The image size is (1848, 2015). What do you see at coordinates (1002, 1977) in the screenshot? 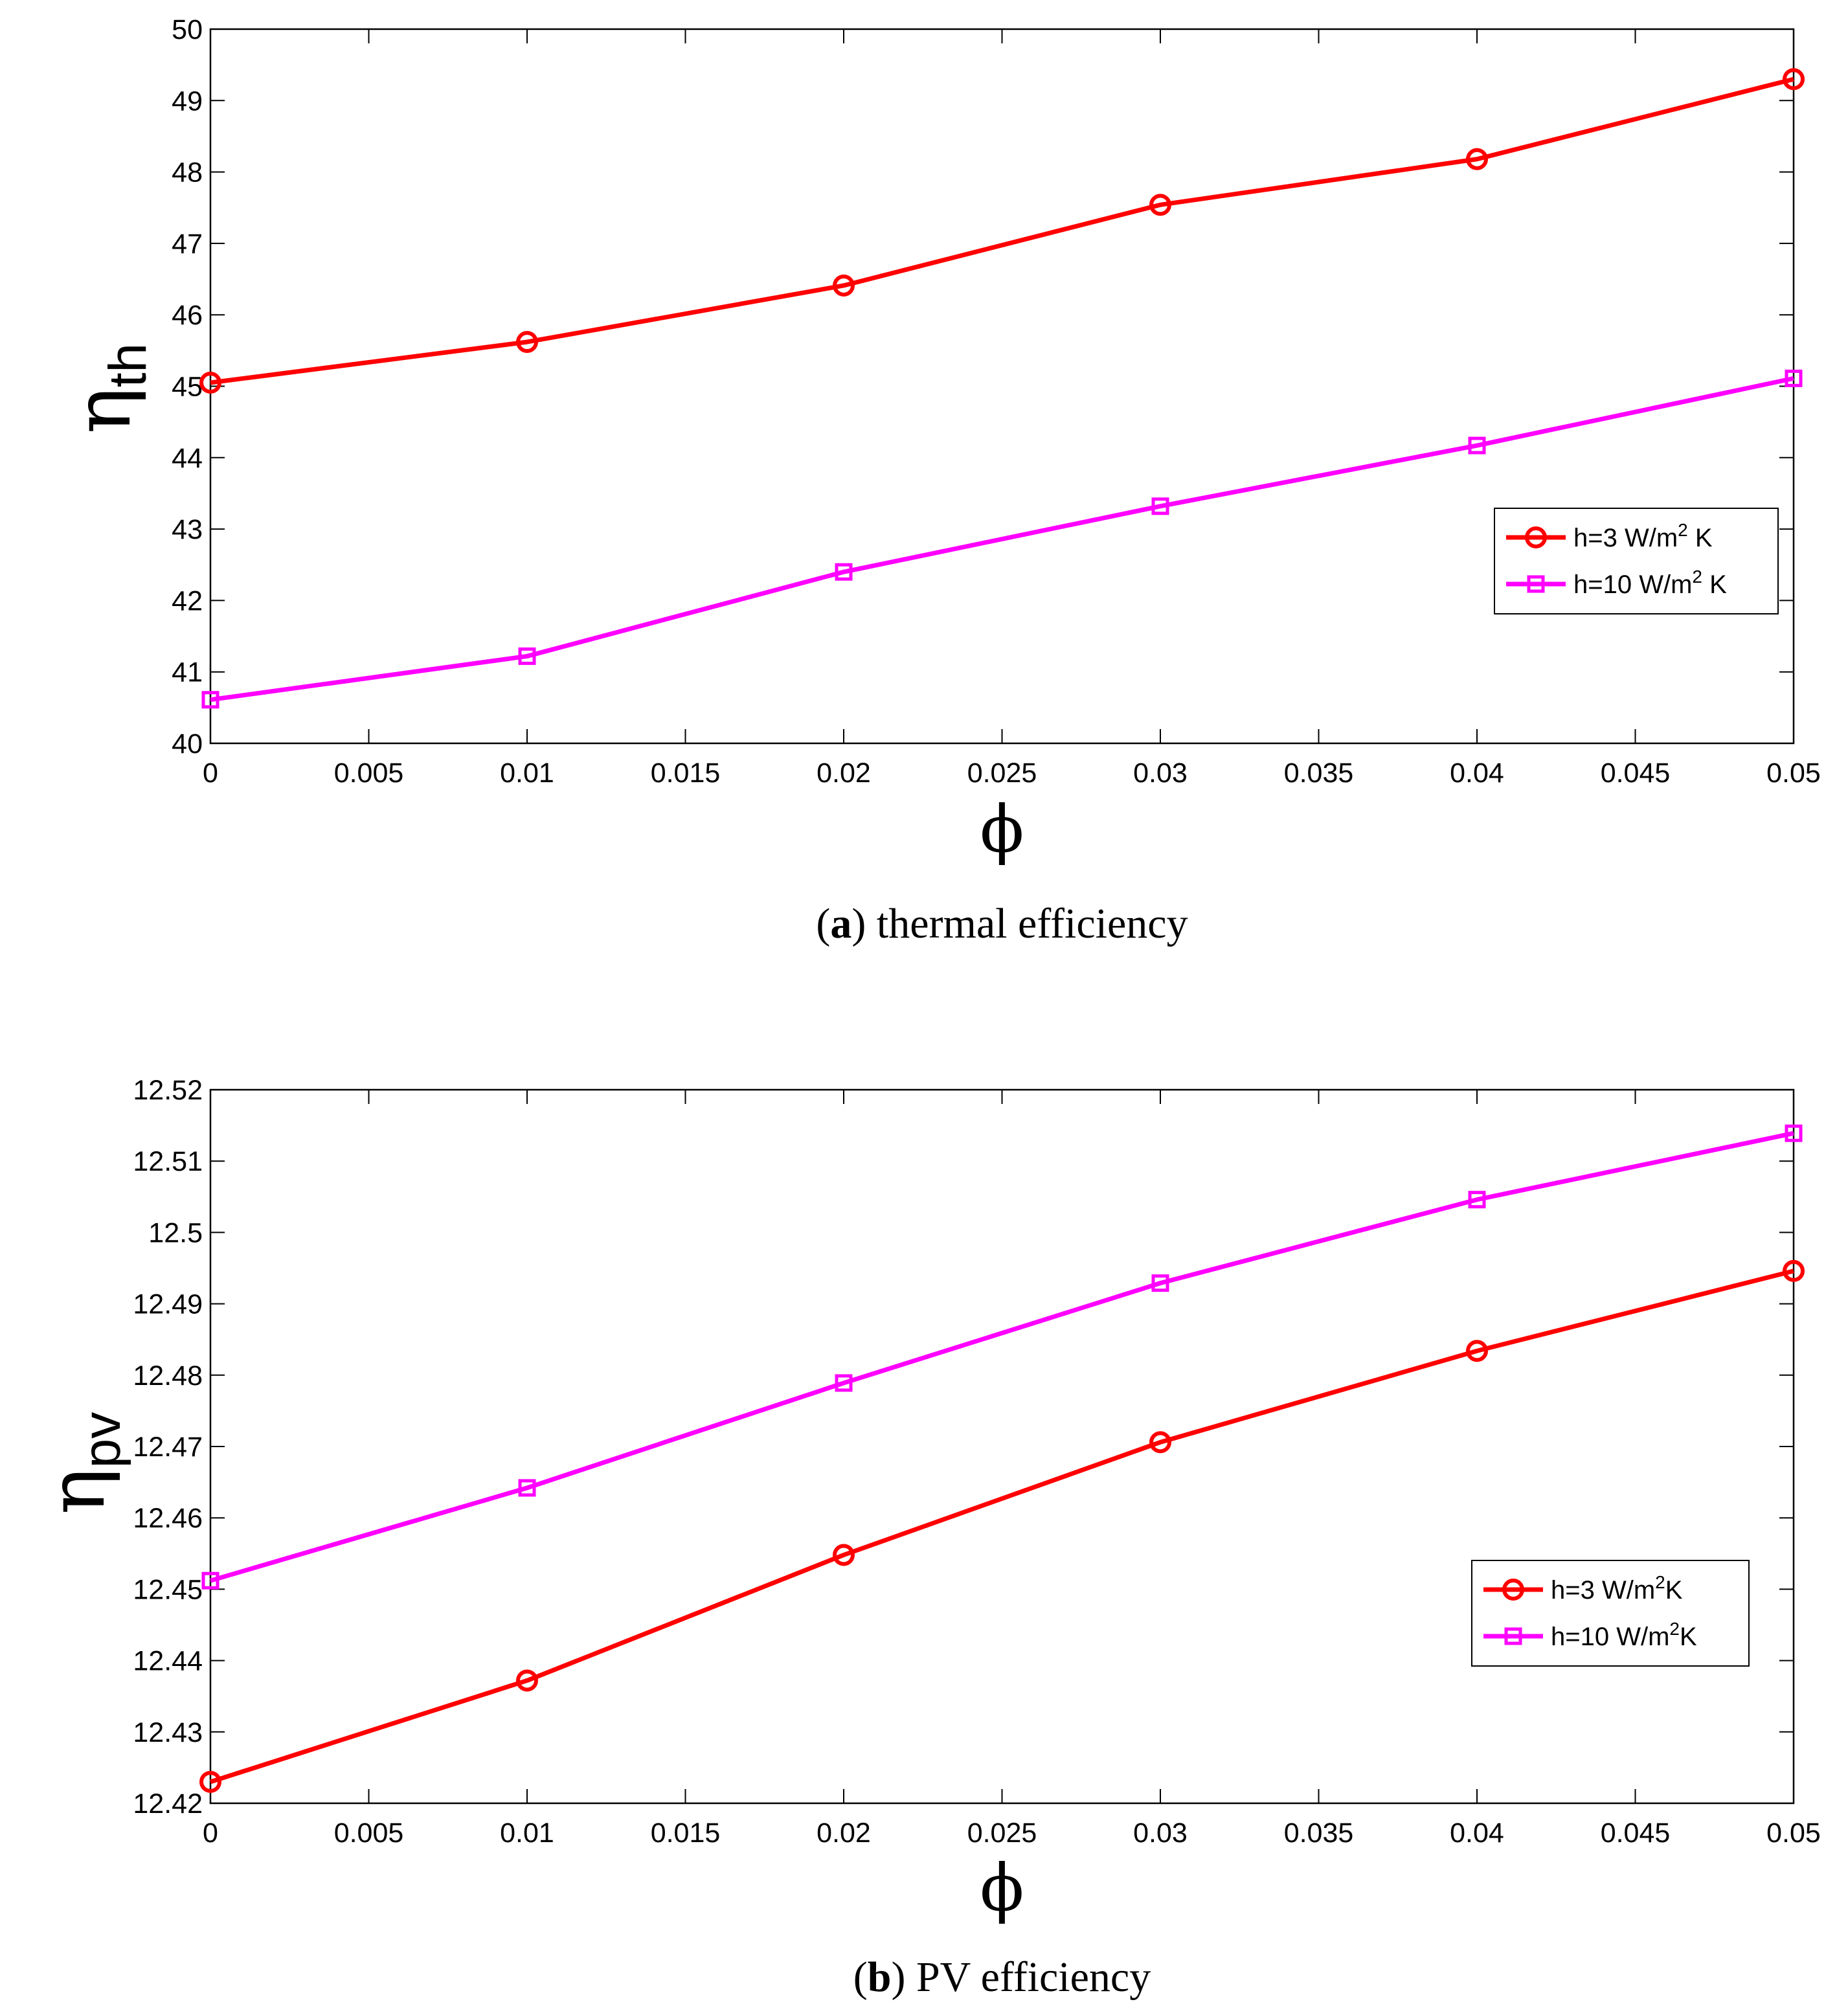
I see `figure-caption: (b) PV efficiency` at bounding box center [1002, 1977].